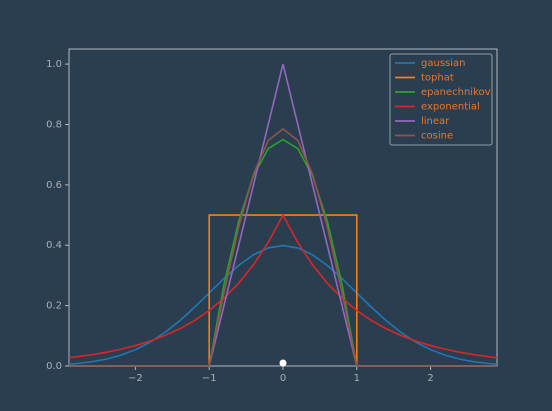 The height and width of the screenshot is (411, 552). What do you see at coordinates (54, 185) in the screenshot?
I see `y-tick-label: 0.6` at bounding box center [54, 185].